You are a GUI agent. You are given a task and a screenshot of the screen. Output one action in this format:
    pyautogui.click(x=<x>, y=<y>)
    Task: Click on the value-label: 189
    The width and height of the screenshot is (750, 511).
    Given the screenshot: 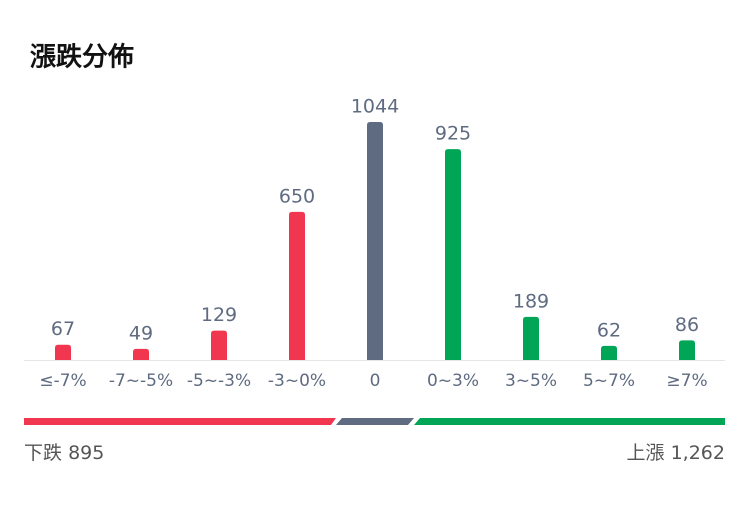 What is the action you would take?
    pyautogui.click(x=531, y=301)
    